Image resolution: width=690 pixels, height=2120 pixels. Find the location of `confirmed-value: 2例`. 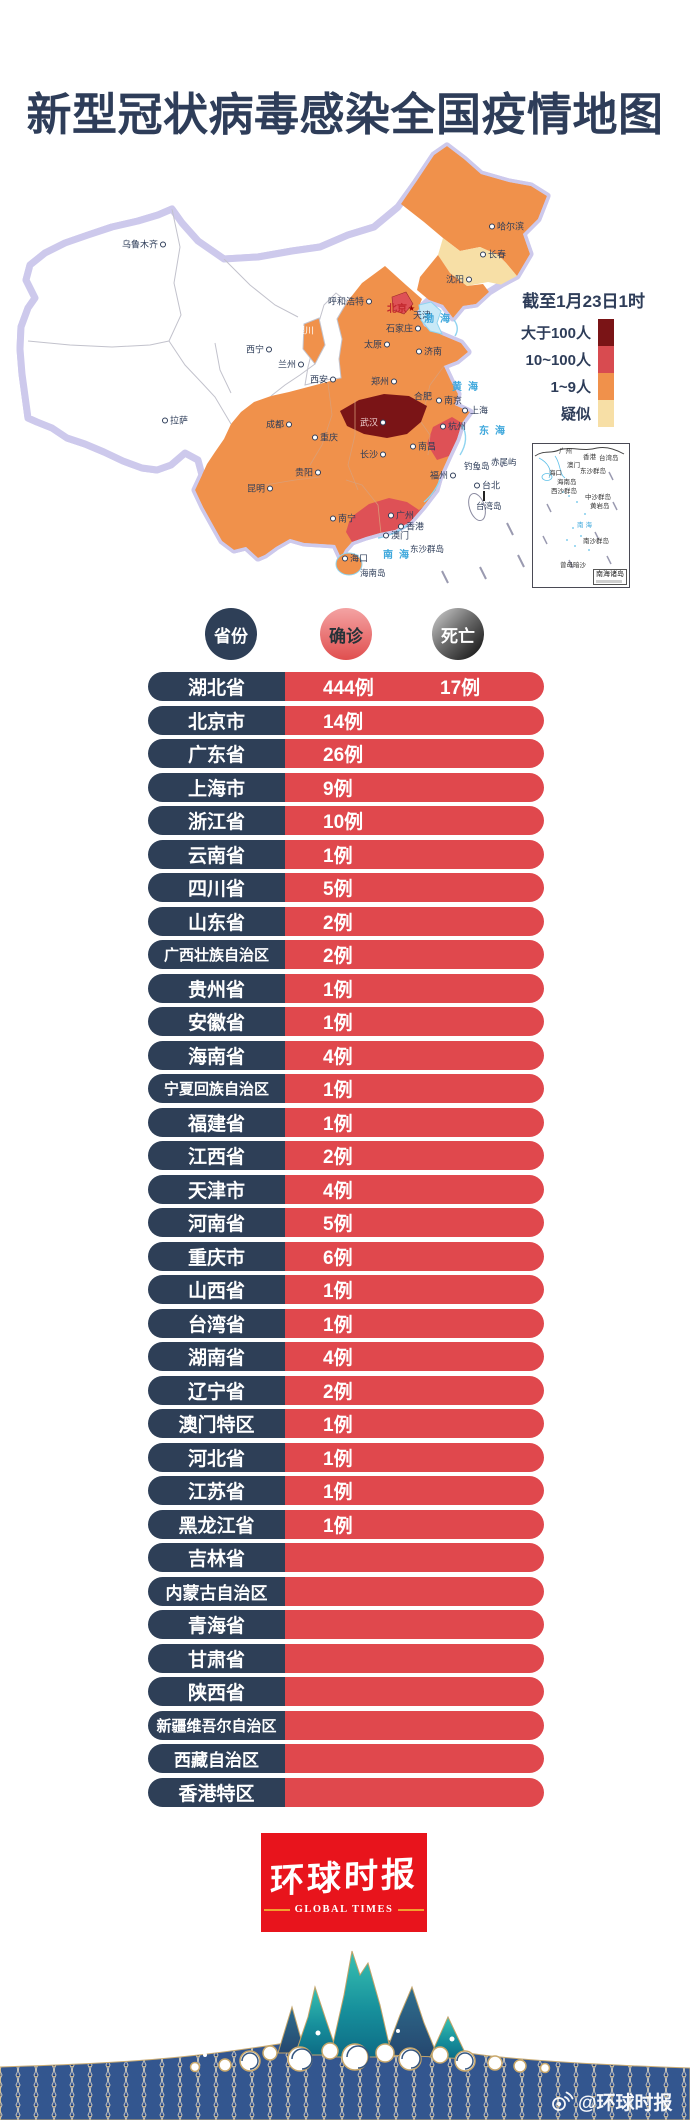

confirmed-value: 2例 is located at coordinates (338, 1157).